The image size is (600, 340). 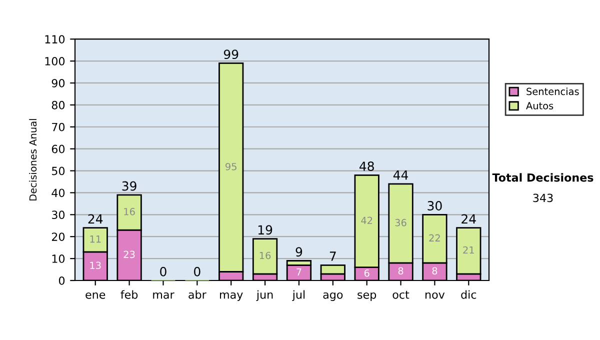 What do you see at coordinates (58, 149) in the screenshot?
I see `y-tick-label: 60` at bounding box center [58, 149].